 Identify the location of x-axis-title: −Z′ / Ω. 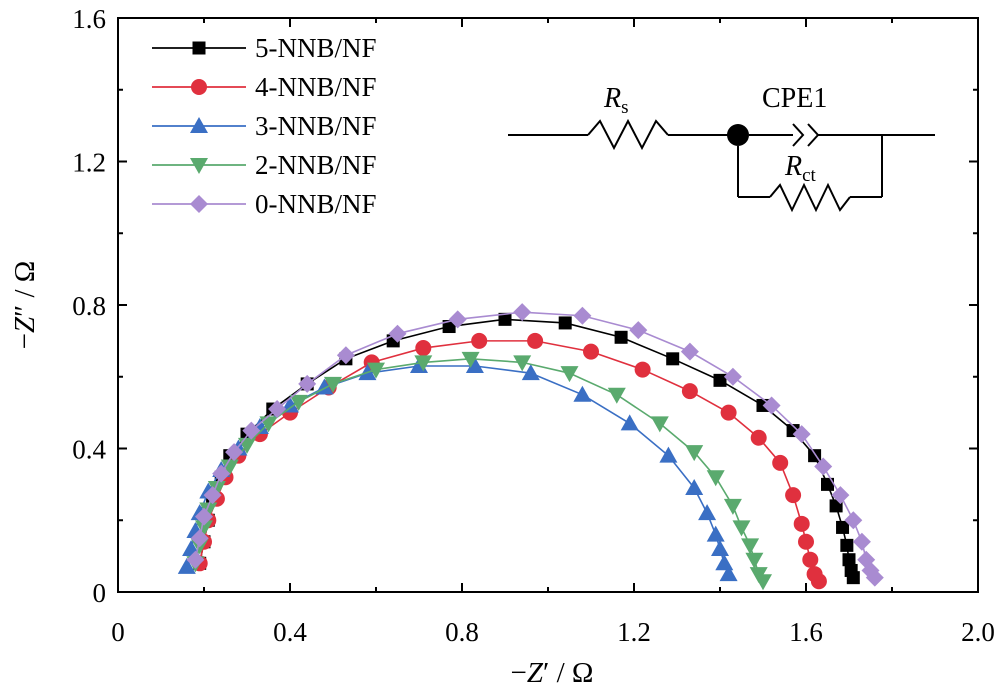
(552, 672).